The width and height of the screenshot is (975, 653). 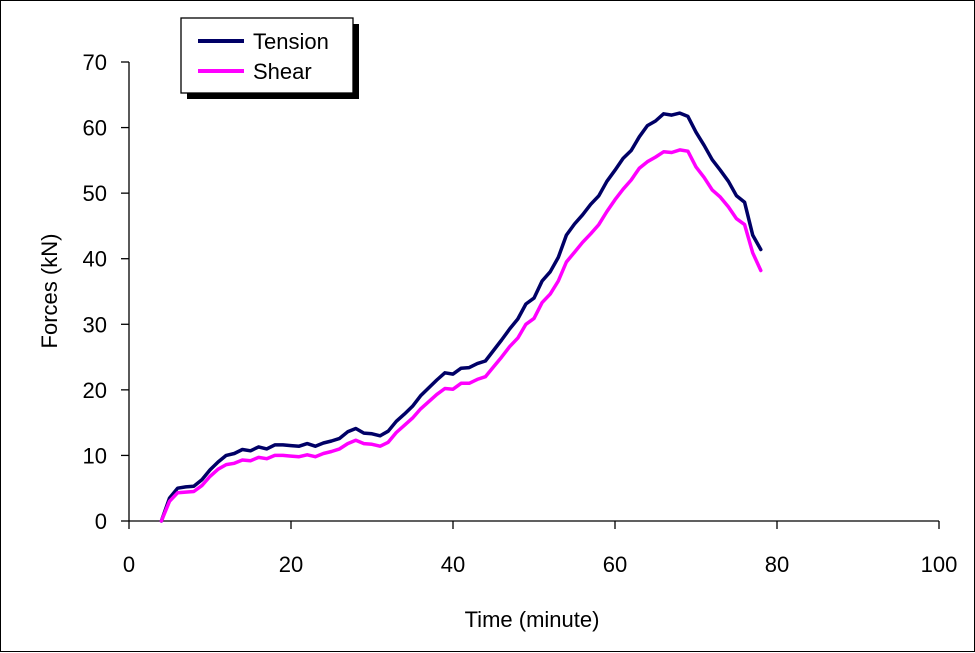 I want to click on x-tick-label: 40, so click(x=453, y=564).